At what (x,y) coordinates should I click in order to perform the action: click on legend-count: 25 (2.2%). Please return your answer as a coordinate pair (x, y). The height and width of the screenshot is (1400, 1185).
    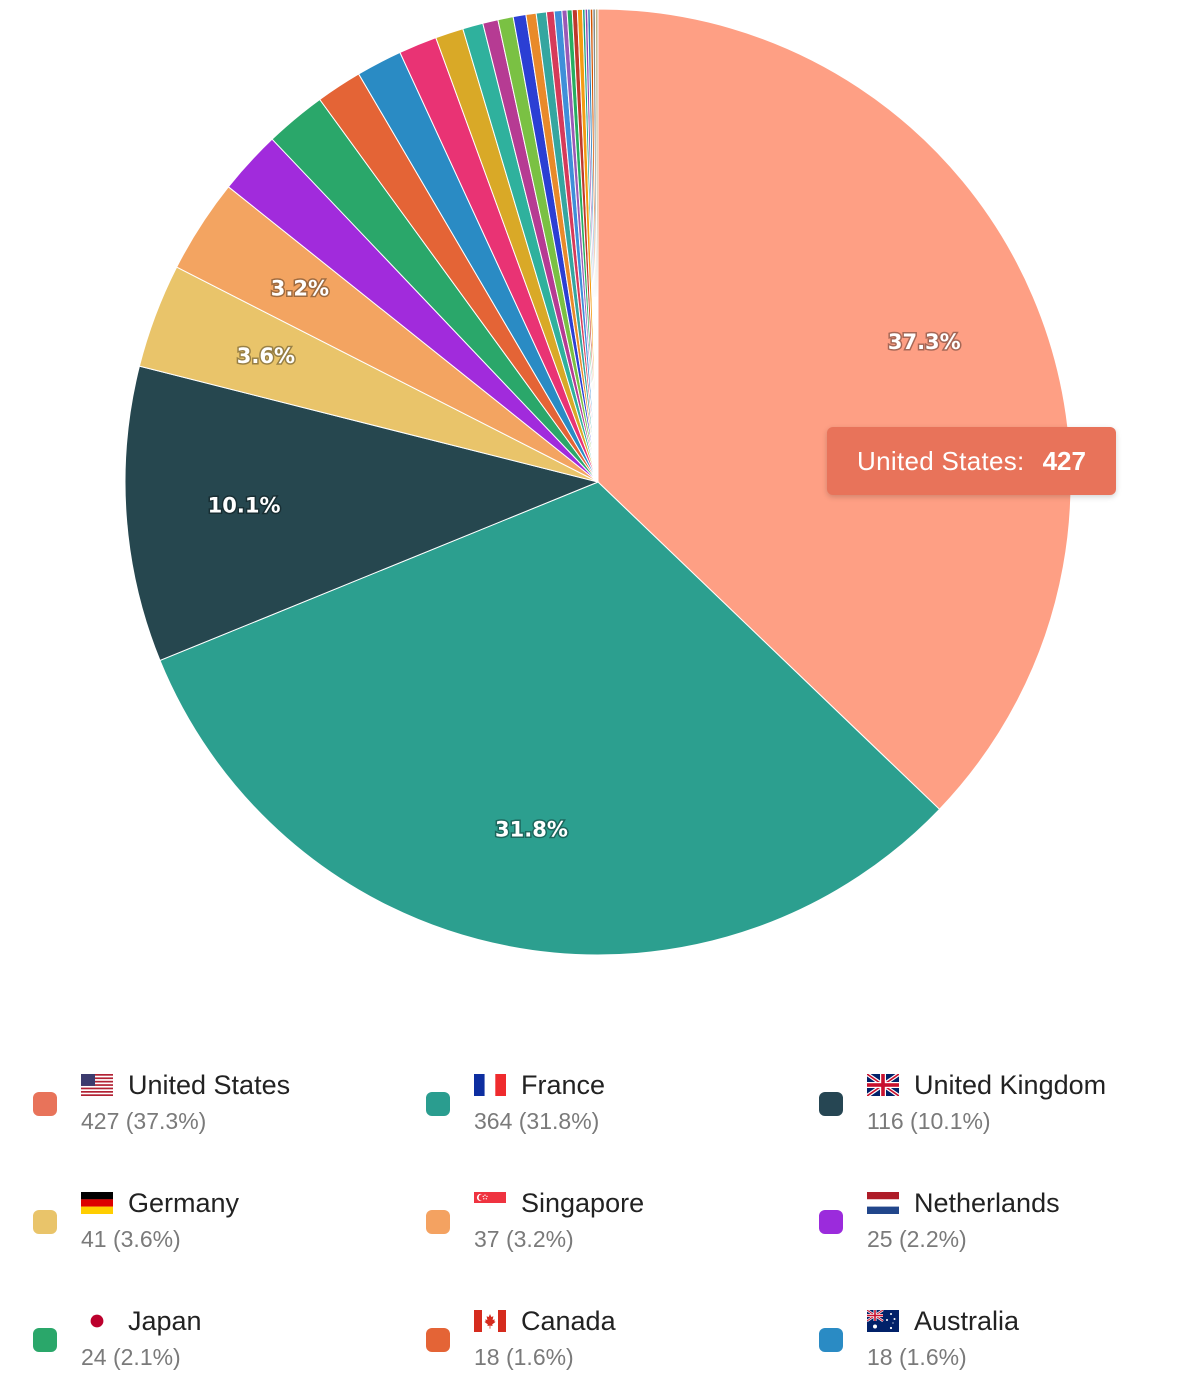
    Looking at the image, I should click on (917, 1239).